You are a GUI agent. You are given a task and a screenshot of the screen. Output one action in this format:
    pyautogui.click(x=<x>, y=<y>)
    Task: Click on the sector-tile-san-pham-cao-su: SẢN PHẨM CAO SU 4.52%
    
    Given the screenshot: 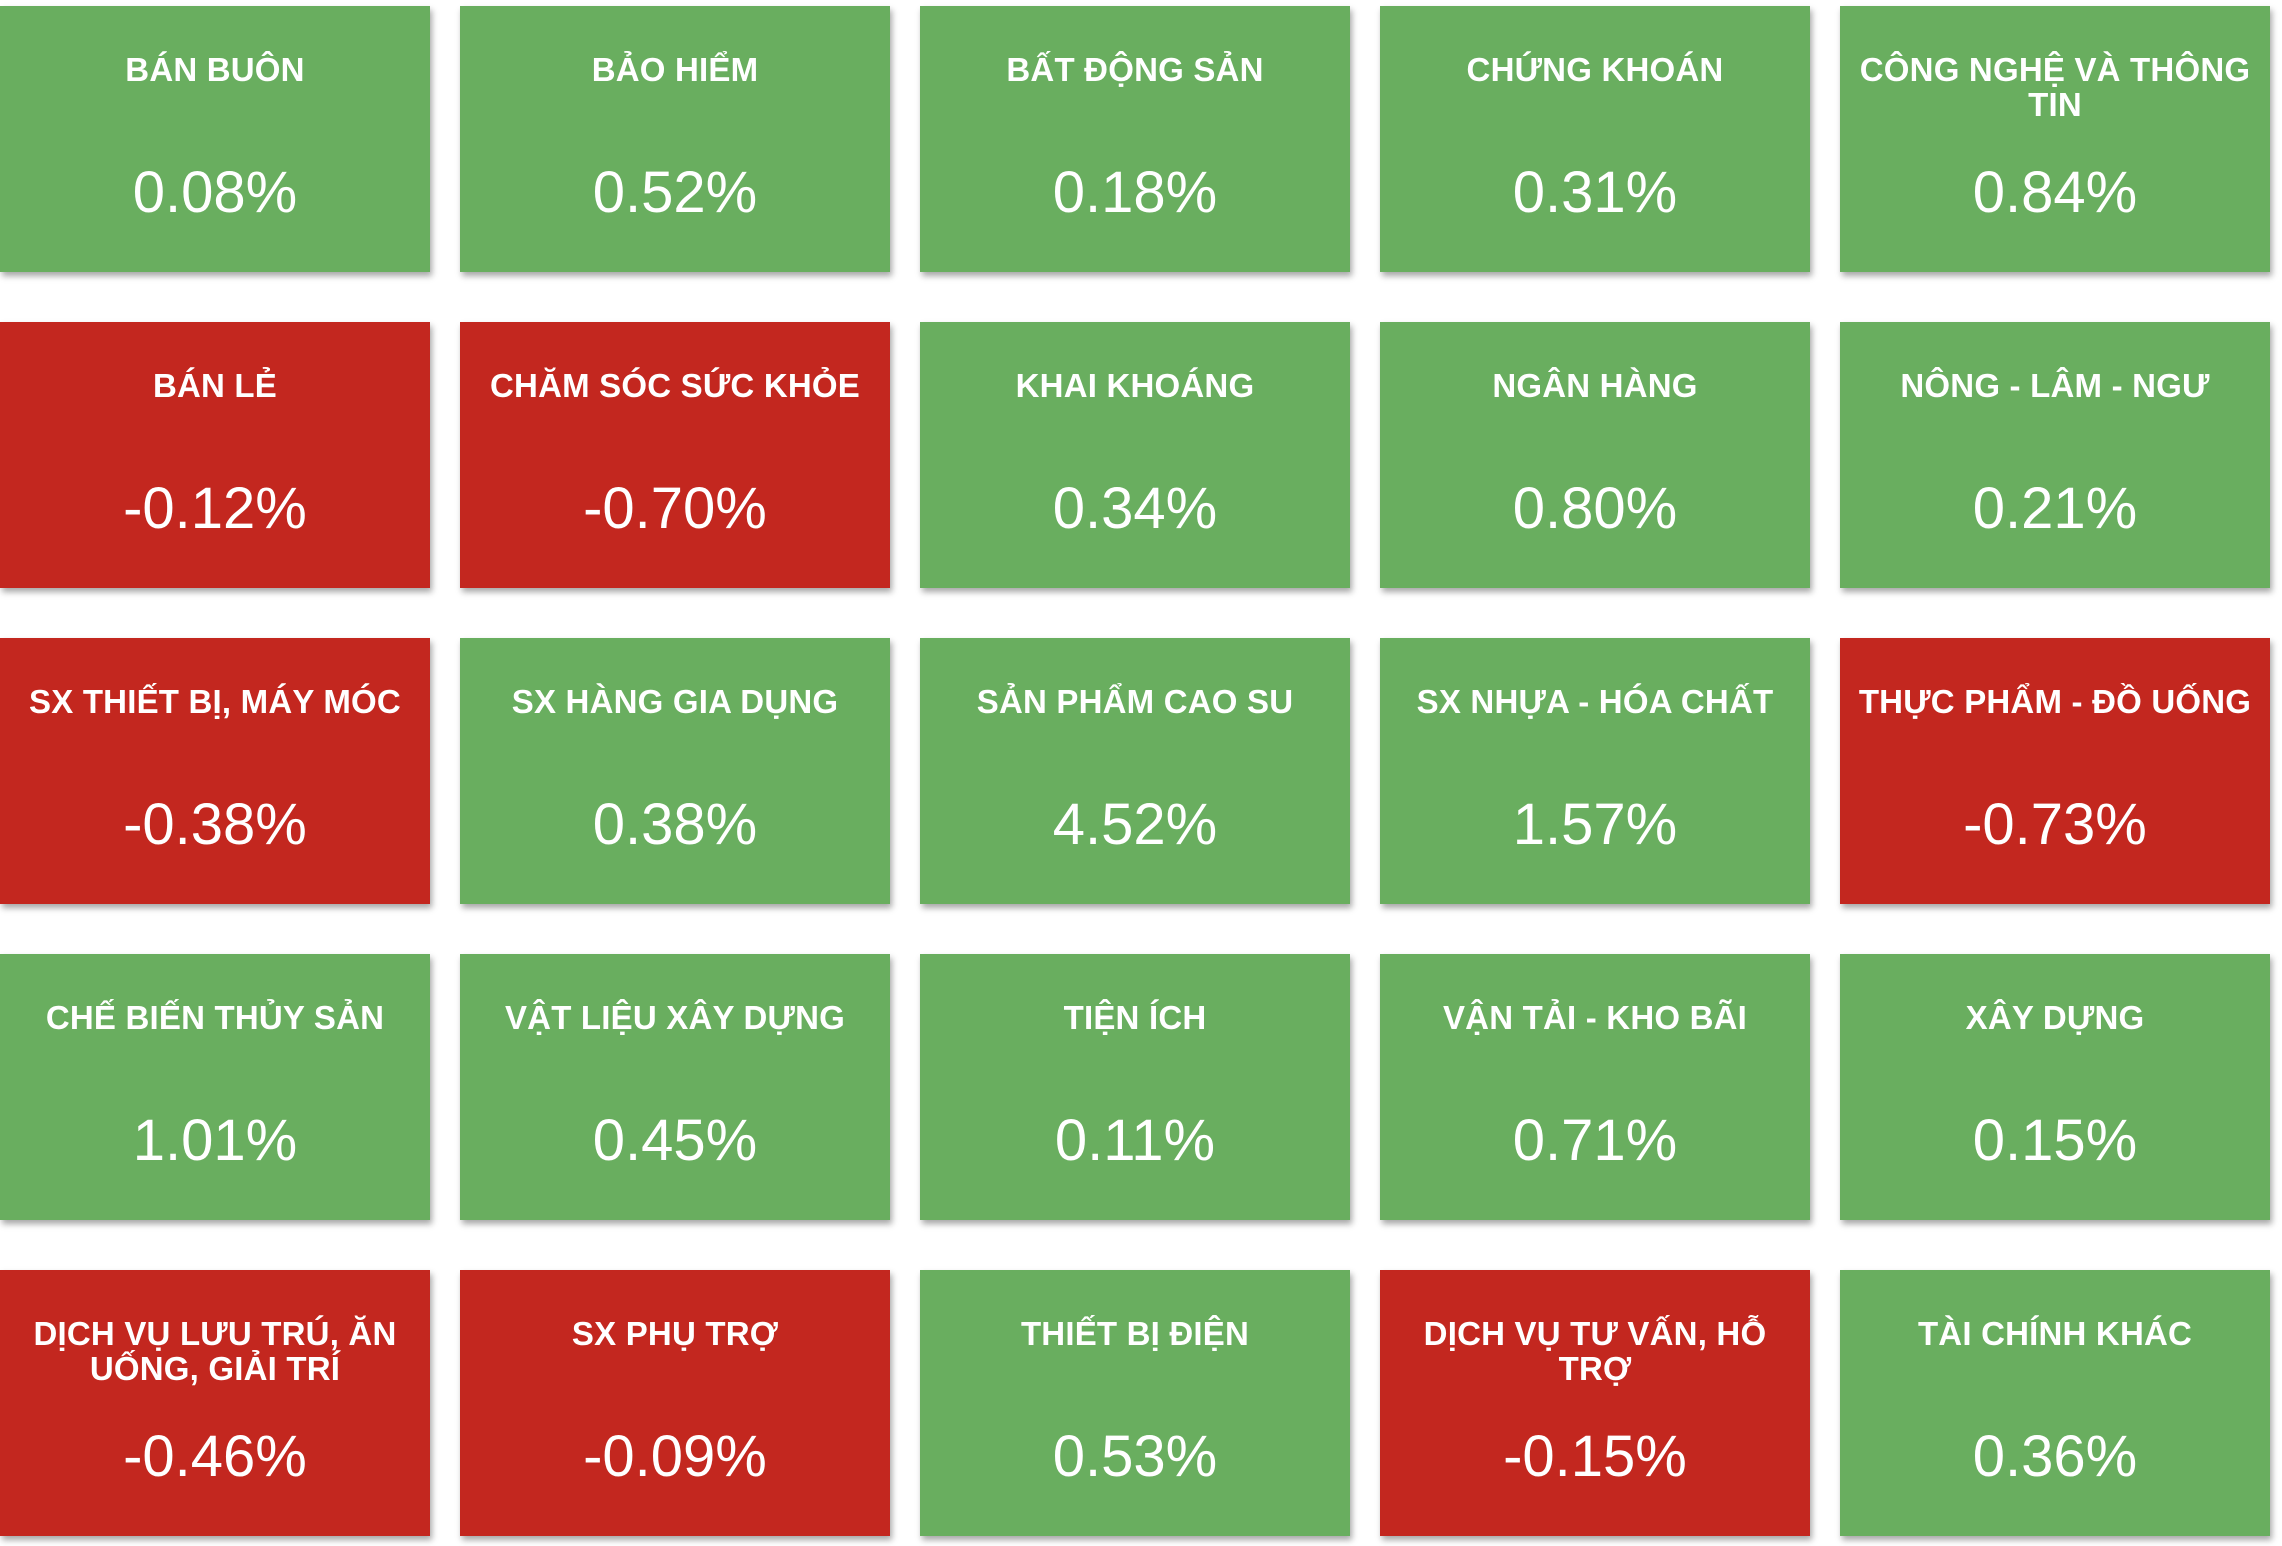 What is the action you would take?
    pyautogui.click(x=1135, y=771)
    